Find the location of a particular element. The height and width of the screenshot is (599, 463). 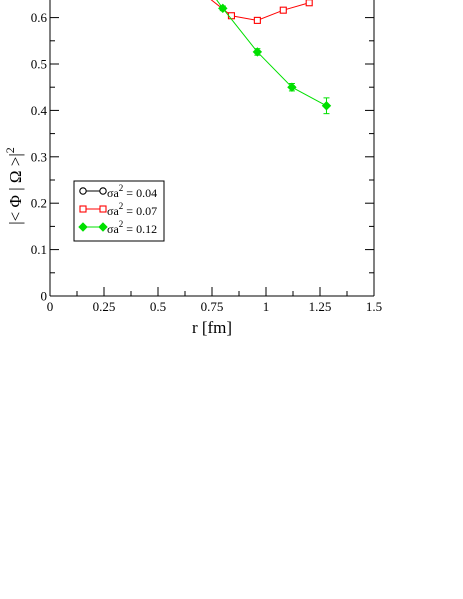

legend-entry: σa2 = 0.07 is located at coordinates (118, 209).